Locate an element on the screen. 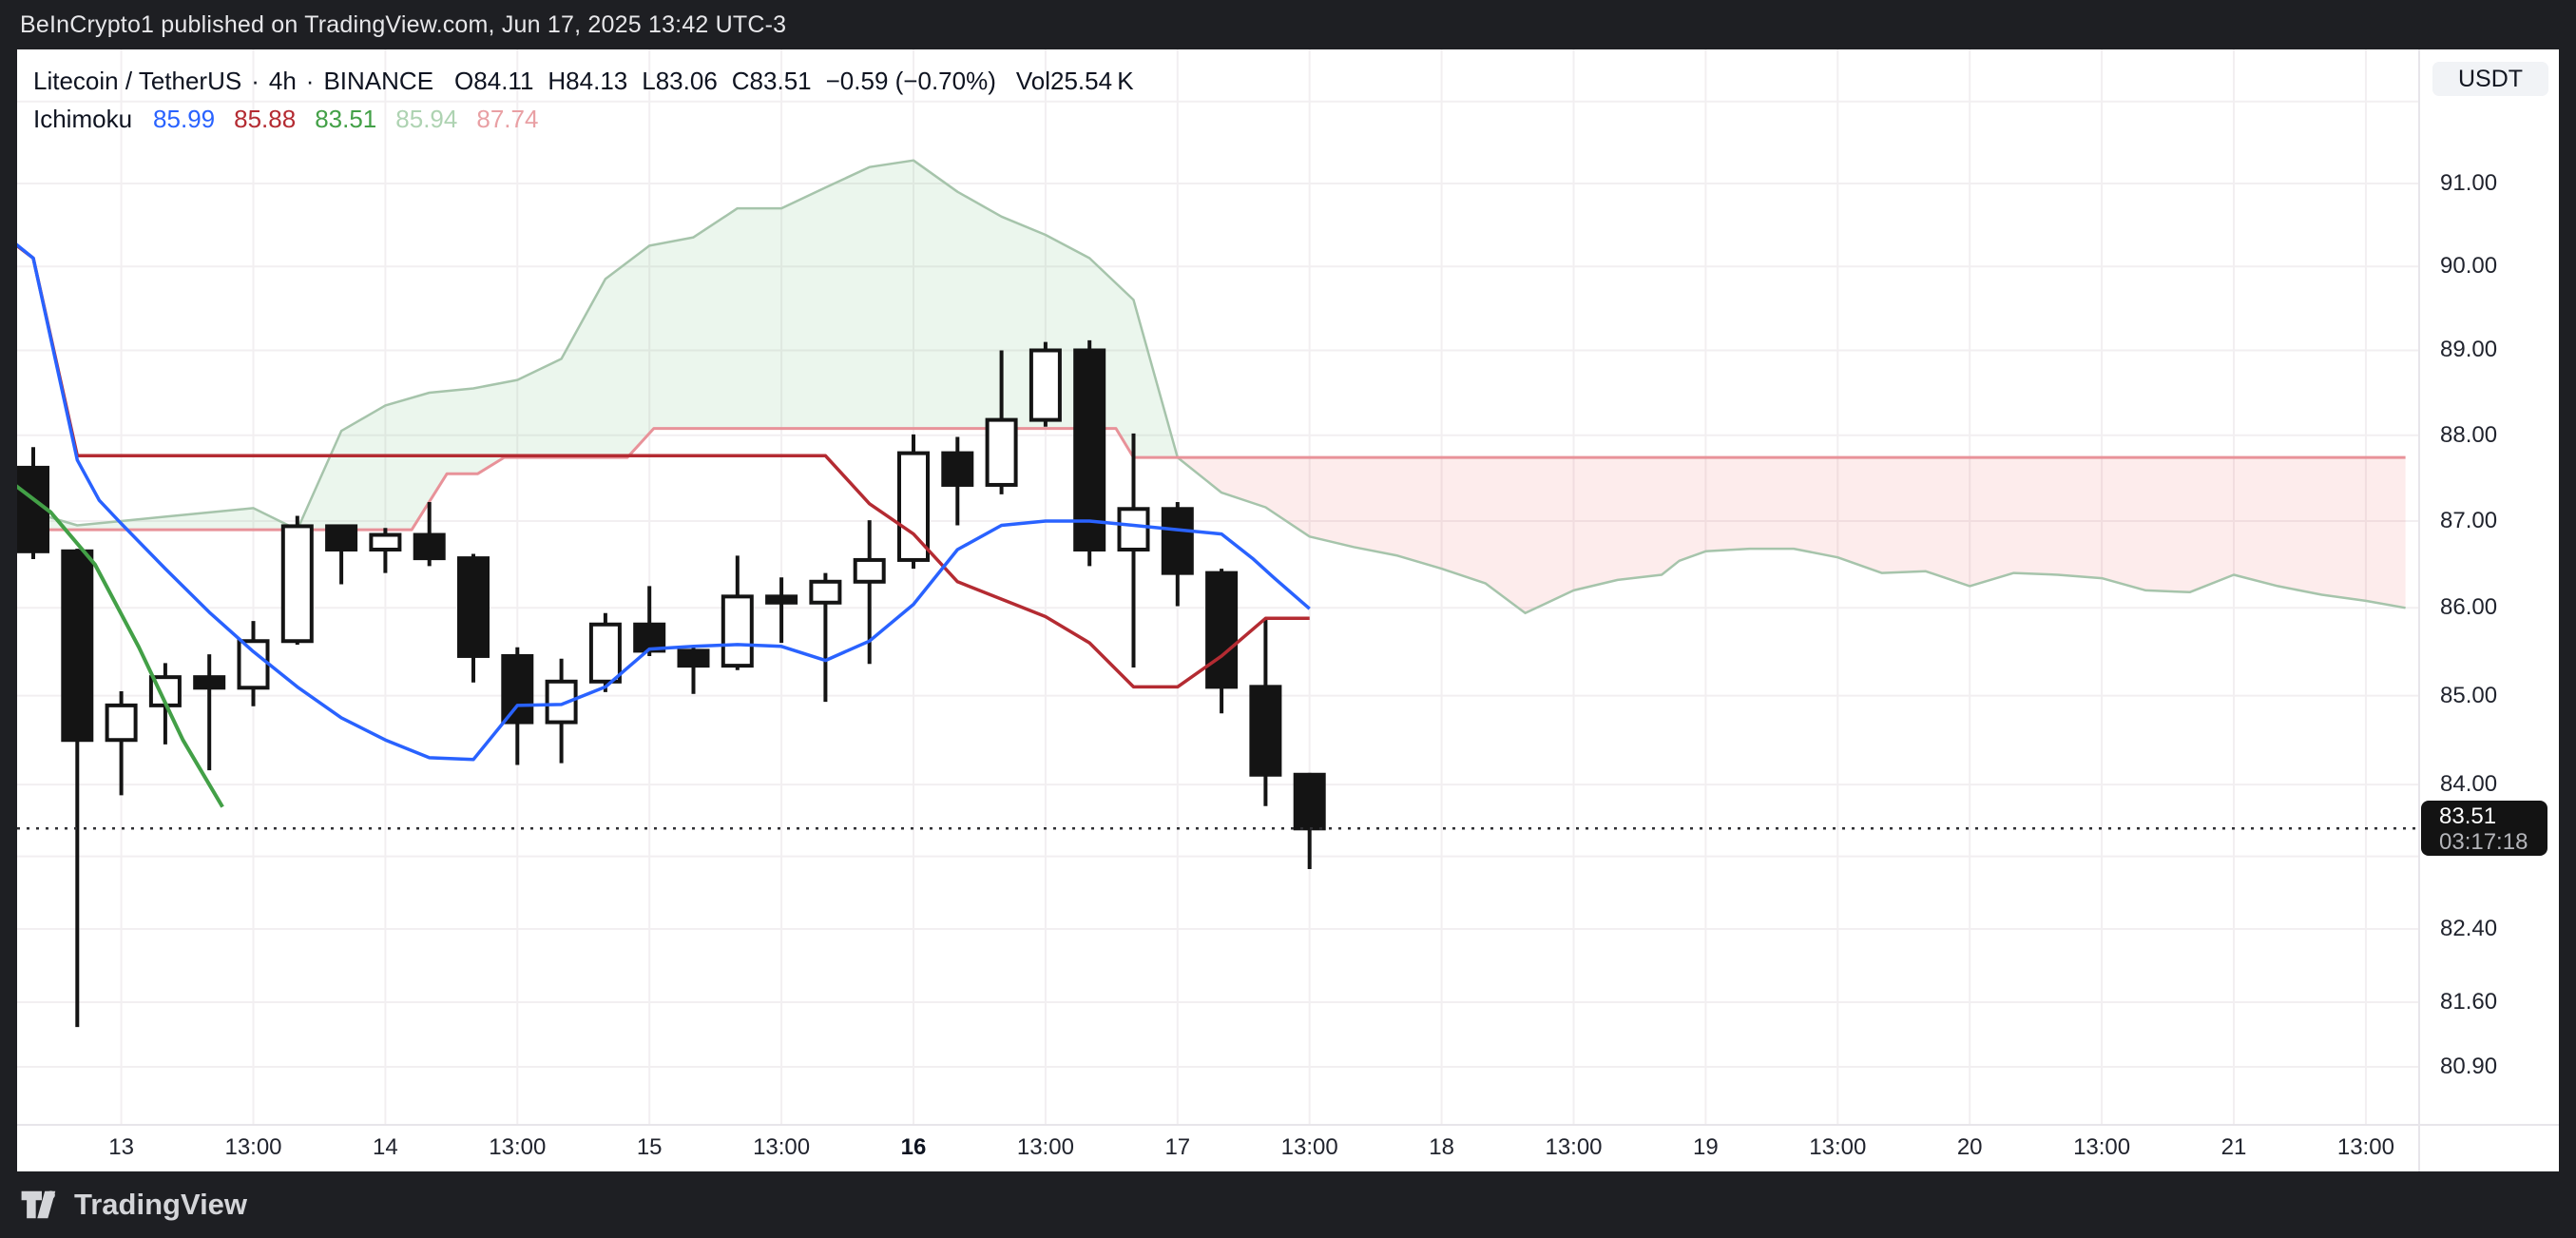 Image resolution: width=2576 pixels, height=1238 pixels. price-tick-label: 91.00 is located at coordinates (2469, 183).